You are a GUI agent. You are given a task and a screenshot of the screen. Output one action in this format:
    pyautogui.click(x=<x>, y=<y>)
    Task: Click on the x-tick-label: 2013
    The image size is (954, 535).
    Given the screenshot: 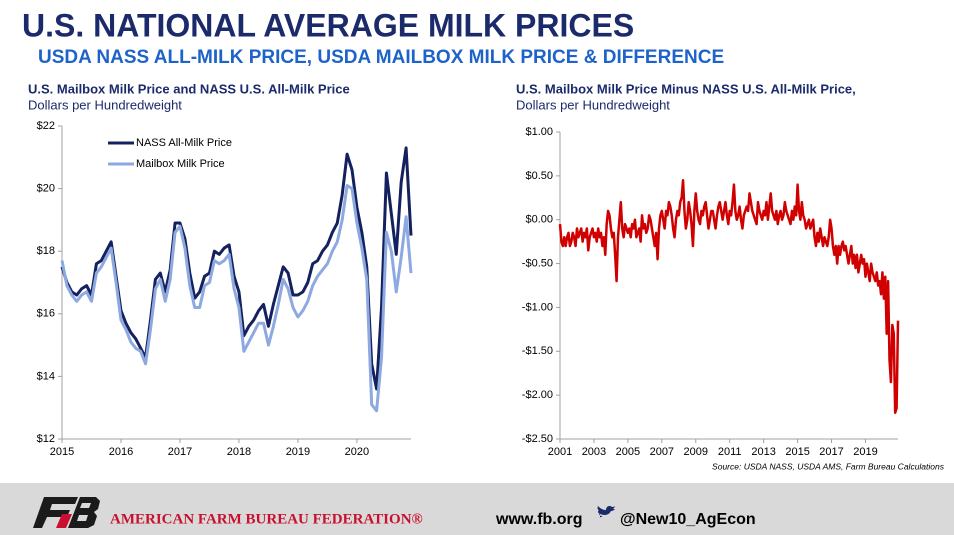 What is the action you would take?
    pyautogui.click(x=763, y=452)
    